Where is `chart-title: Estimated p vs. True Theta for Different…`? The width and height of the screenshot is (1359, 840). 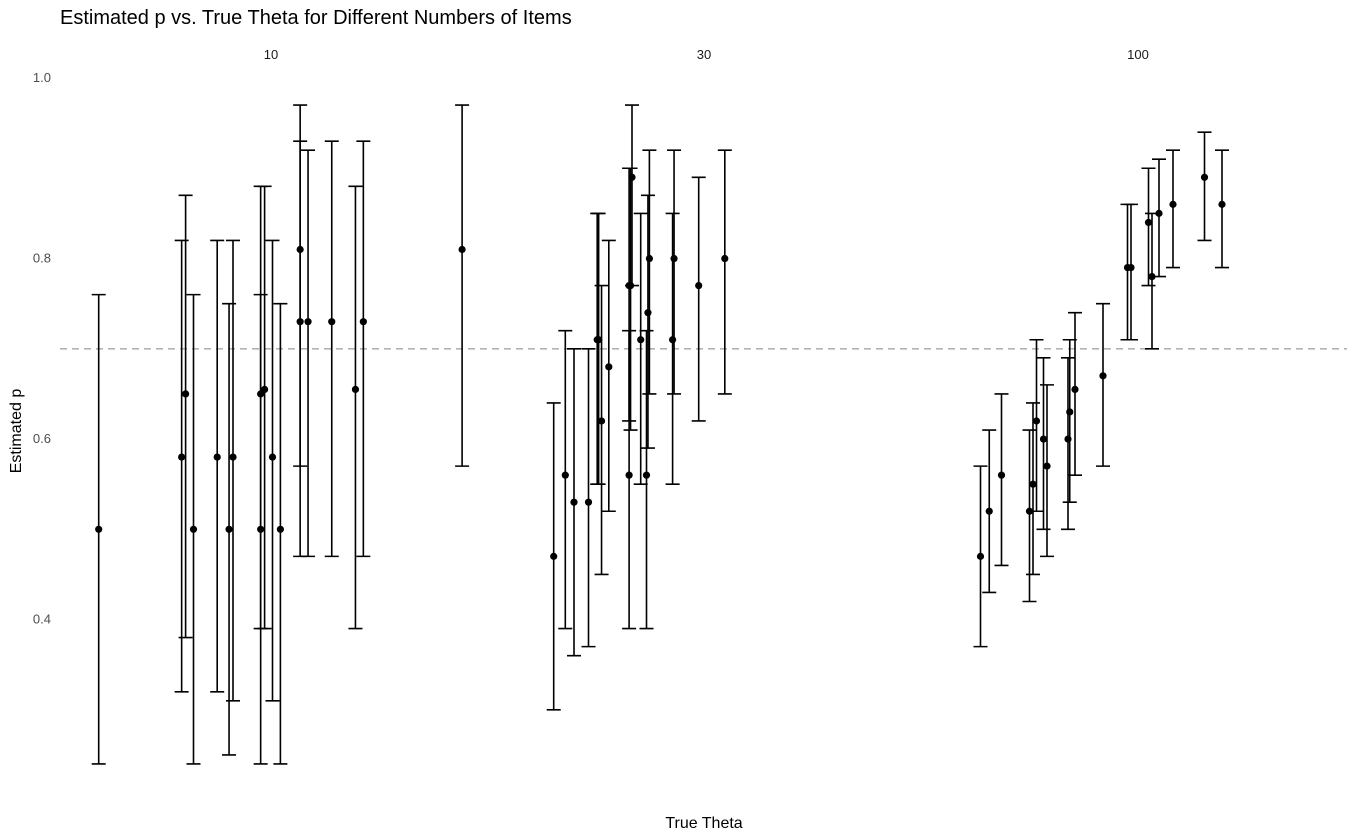 chart-title: Estimated p vs. True Theta for Different… is located at coordinates (316, 18).